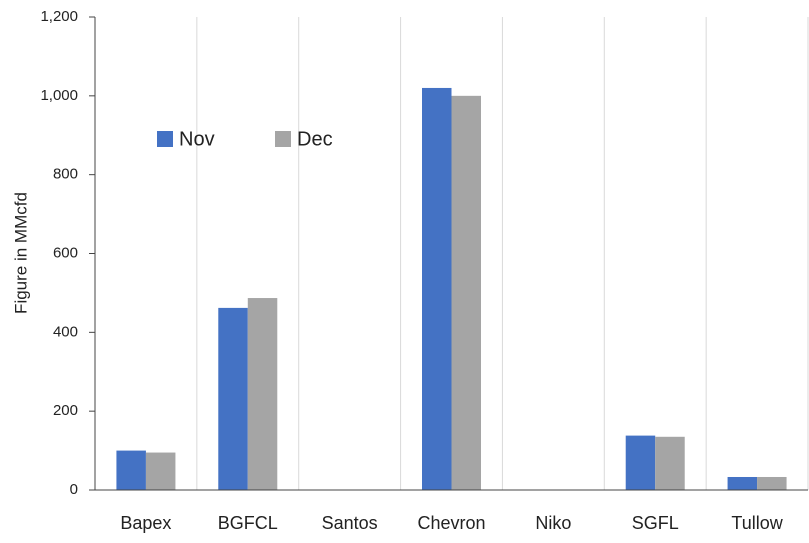 This screenshot has height=543, width=809. Describe the element at coordinates (197, 139) in the screenshot. I see `legend-label: Nov` at that location.